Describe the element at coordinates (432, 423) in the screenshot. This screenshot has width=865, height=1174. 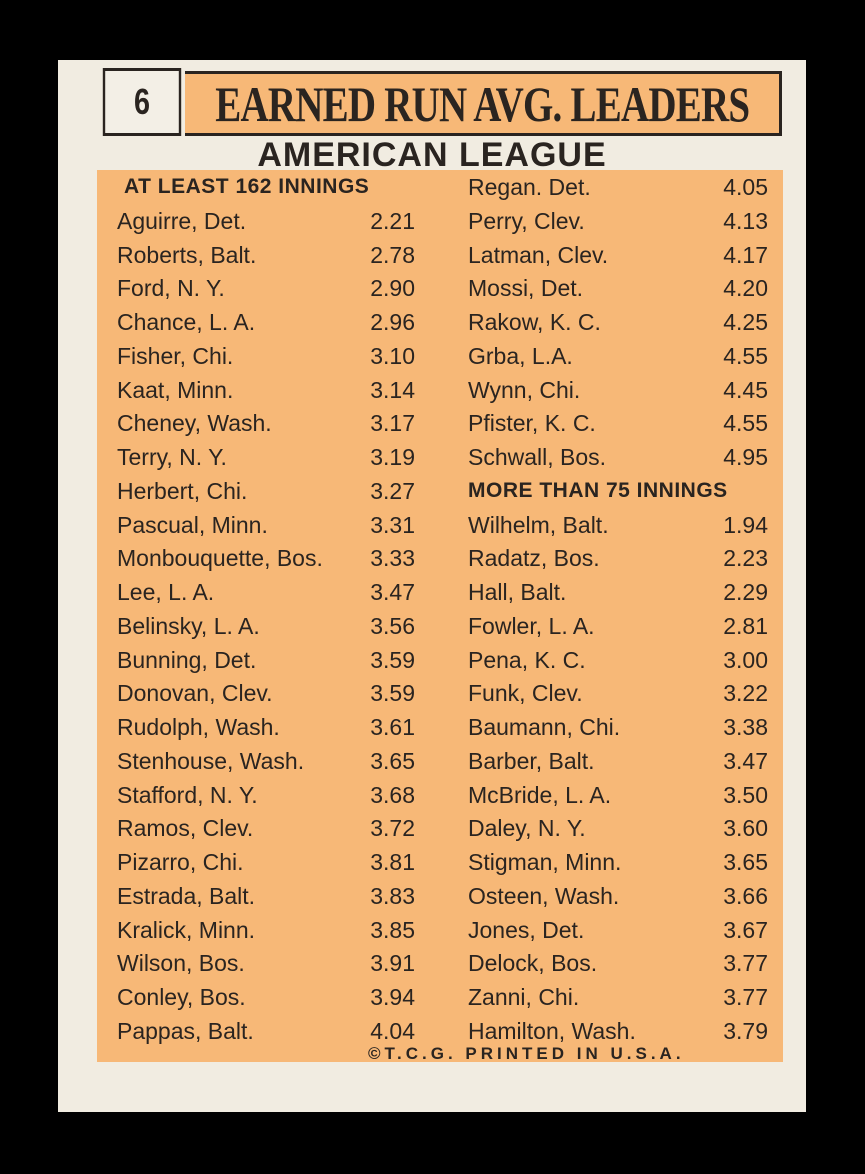
I see `table-row: Pfister, K. C. 4.55` at that location.